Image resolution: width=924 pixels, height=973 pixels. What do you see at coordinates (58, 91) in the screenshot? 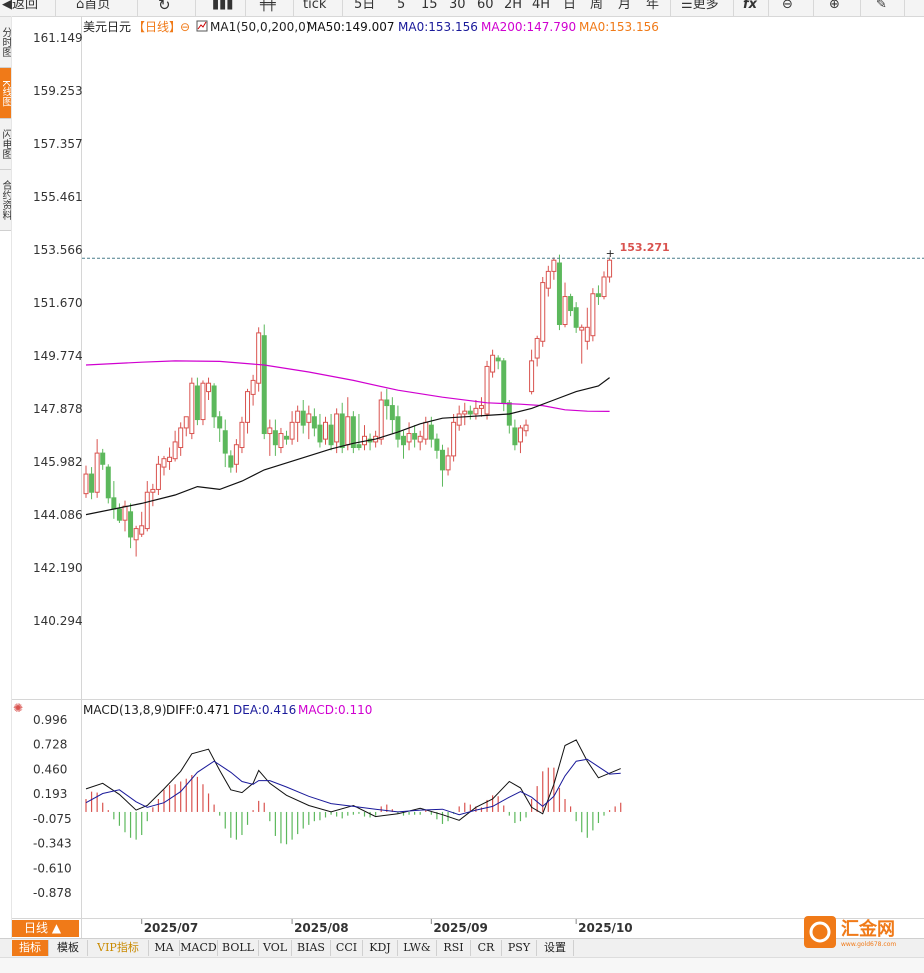
I see `price-tick-label: 159.253` at bounding box center [58, 91].